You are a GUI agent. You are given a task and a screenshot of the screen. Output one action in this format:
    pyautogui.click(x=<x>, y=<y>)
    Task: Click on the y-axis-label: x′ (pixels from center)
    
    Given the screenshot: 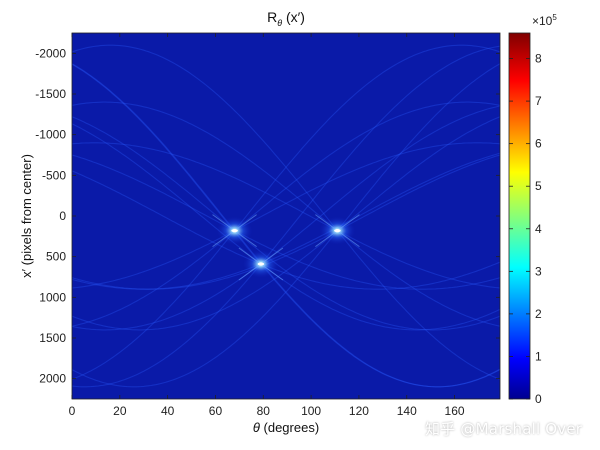 What is the action you would take?
    pyautogui.click(x=26, y=216)
    